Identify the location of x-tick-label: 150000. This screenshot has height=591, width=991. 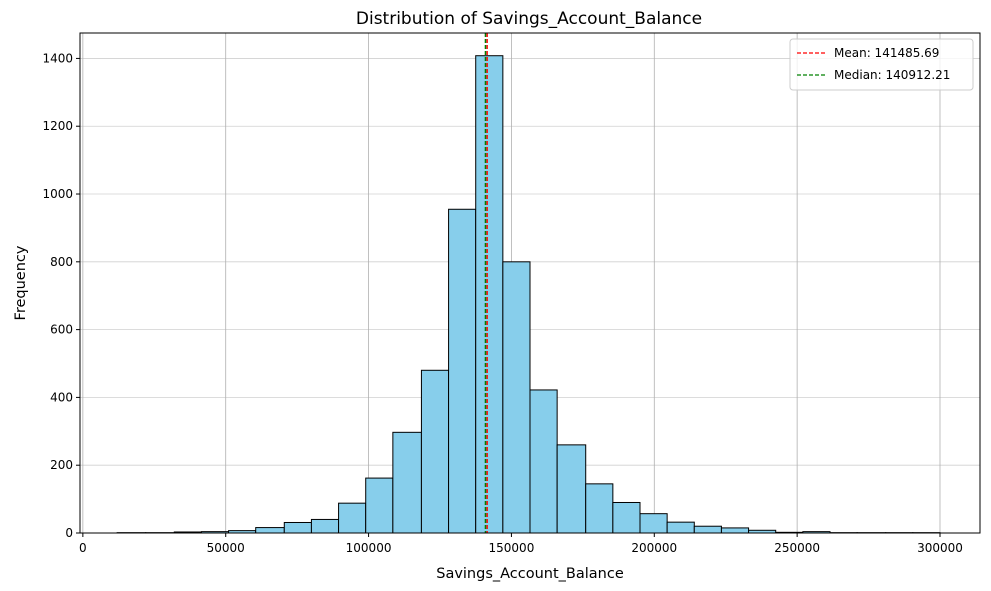
(512, 548).